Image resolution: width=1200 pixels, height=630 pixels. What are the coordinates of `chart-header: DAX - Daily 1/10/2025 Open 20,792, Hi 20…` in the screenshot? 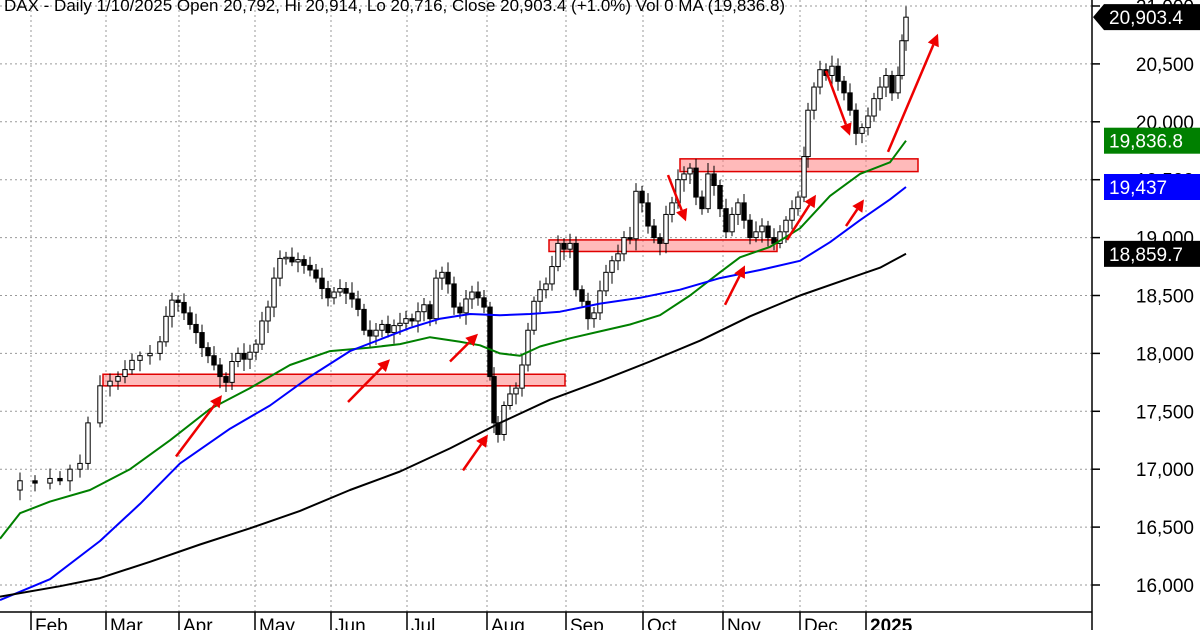 It's located at (394, 7).